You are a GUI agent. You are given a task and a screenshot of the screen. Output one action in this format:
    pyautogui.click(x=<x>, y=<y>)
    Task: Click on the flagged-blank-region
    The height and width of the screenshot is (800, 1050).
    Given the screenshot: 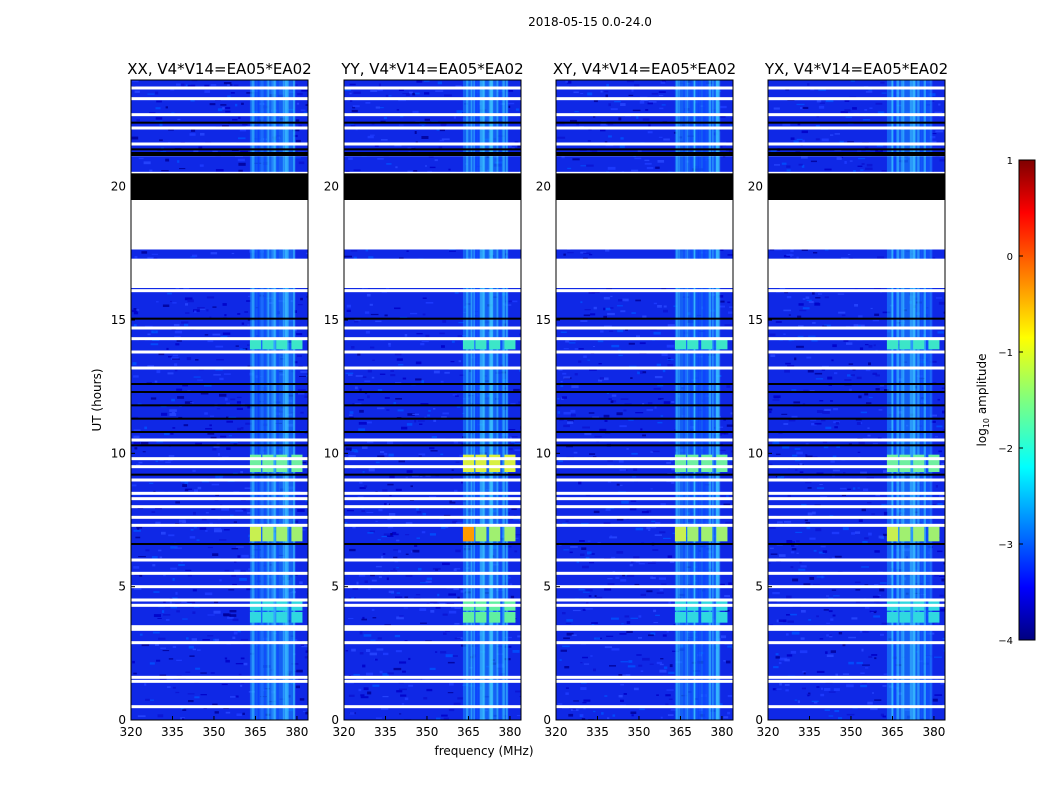 What is the action you would take?
    pyautogui.click(x=219, y=273)
    